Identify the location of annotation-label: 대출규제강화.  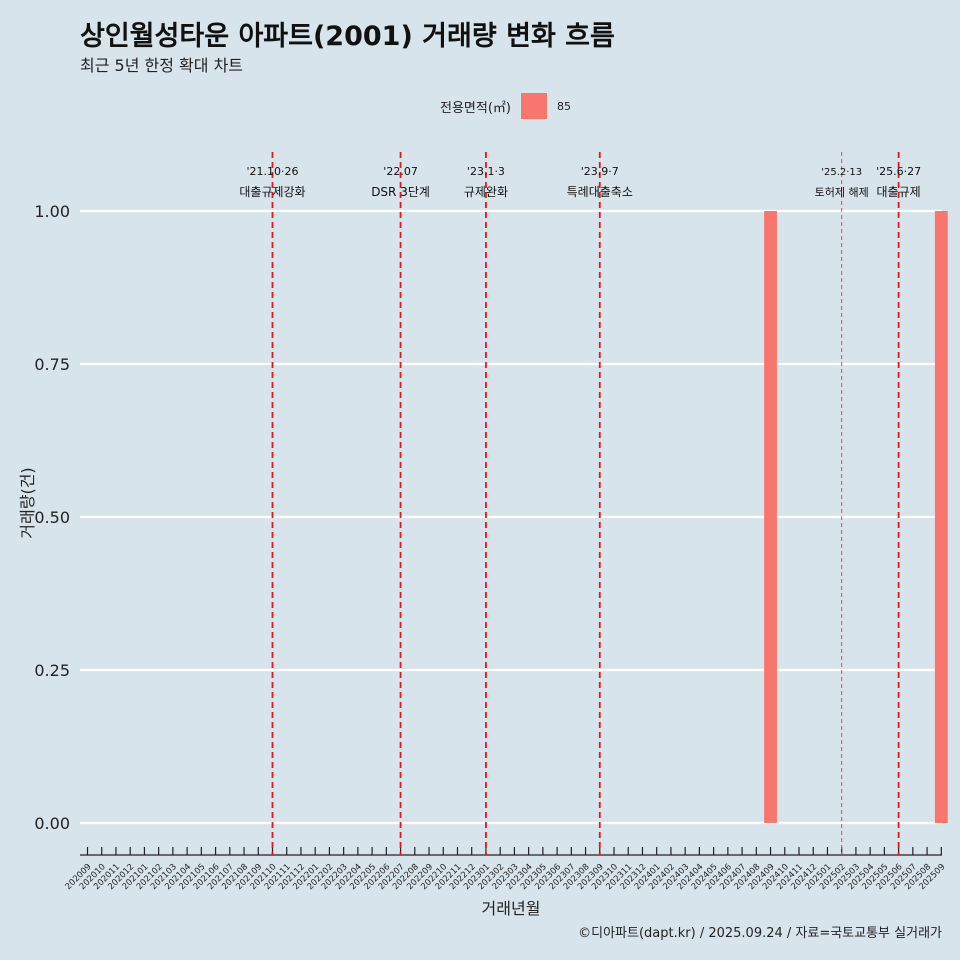
(272, 192).